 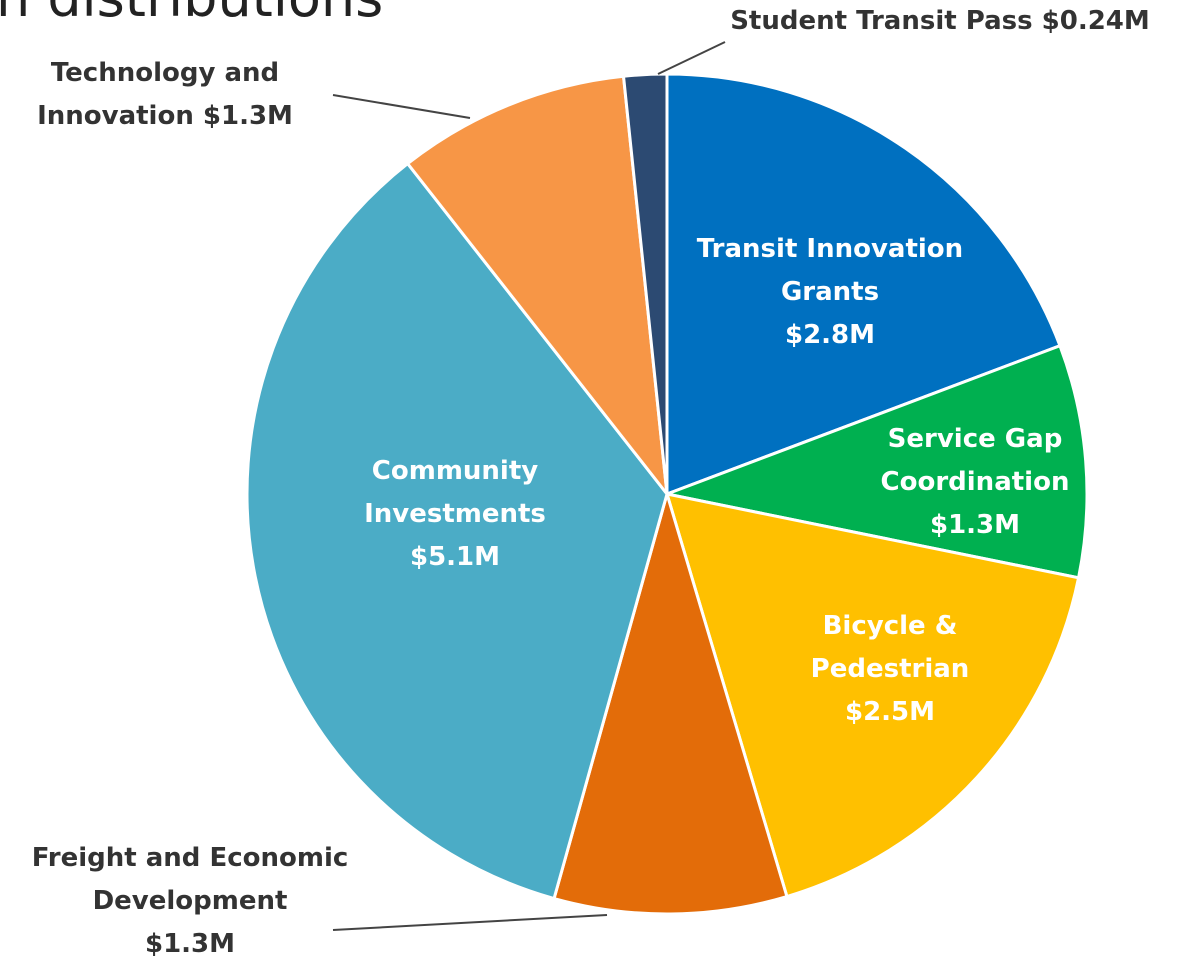 I want to click on slice-label: Technology and Innovation $1.3M, so click(x=165, y=95).